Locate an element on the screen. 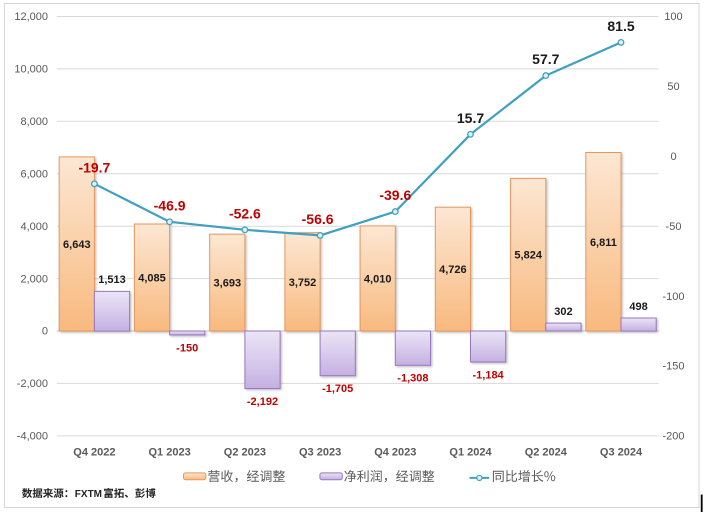  svg-text: -4,000 is located at coordinates (32, 437).